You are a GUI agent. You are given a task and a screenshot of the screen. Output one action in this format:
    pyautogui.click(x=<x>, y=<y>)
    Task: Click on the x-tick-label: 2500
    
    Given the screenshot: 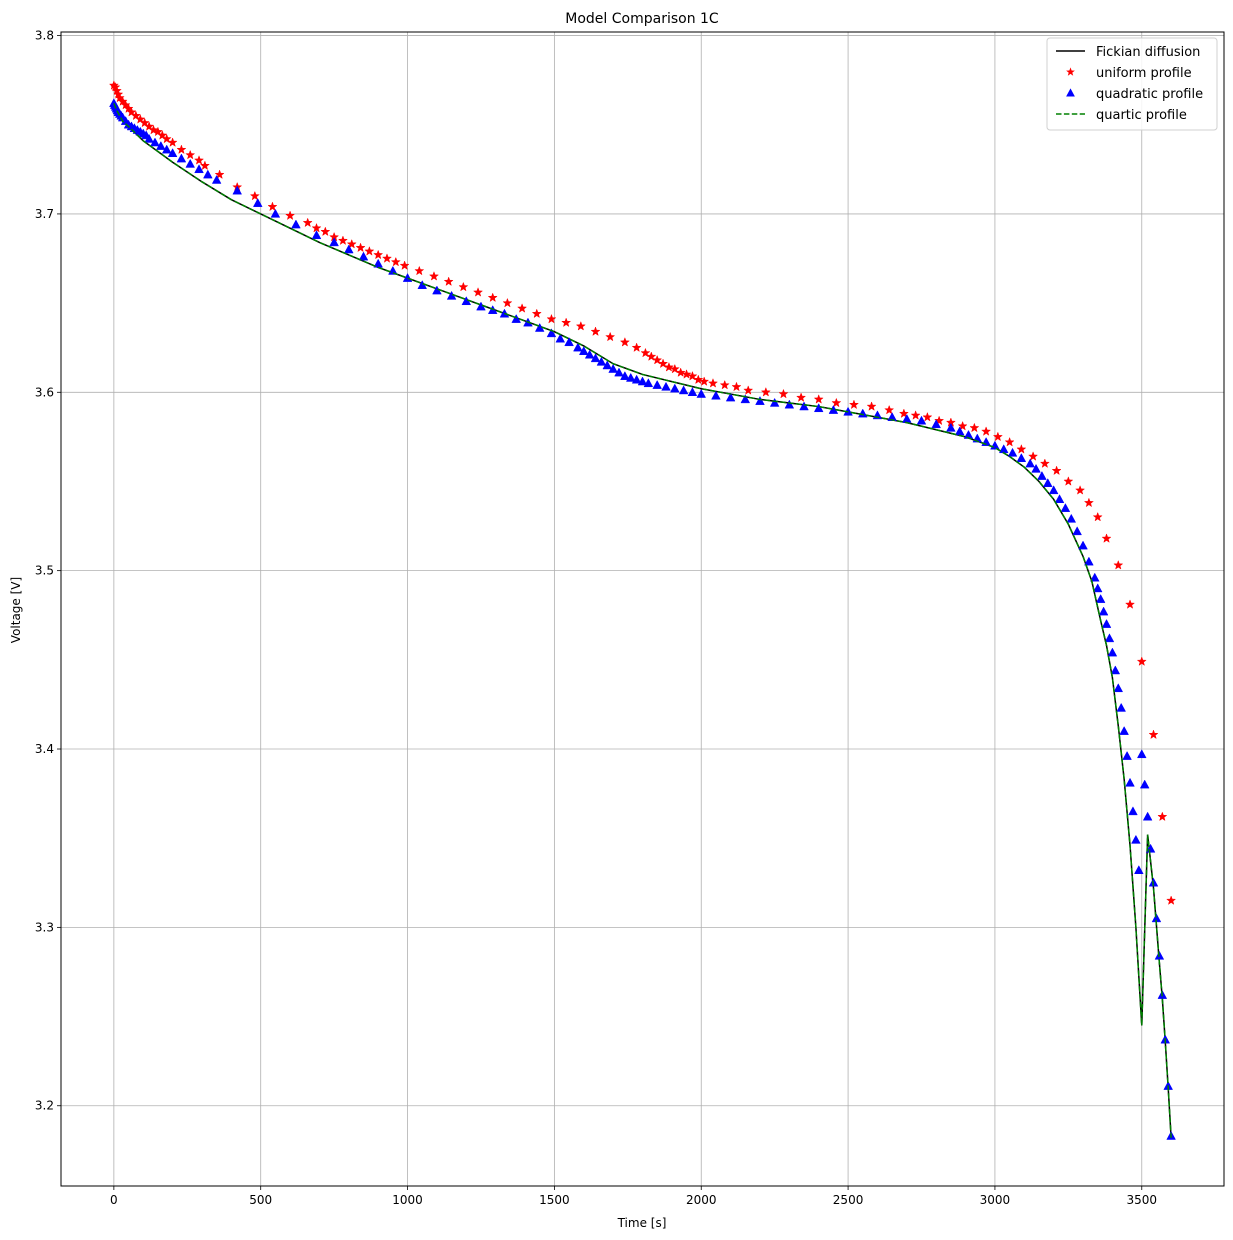 What is the action you would take?
    pyautogui.click(x=848, y=1200)
    